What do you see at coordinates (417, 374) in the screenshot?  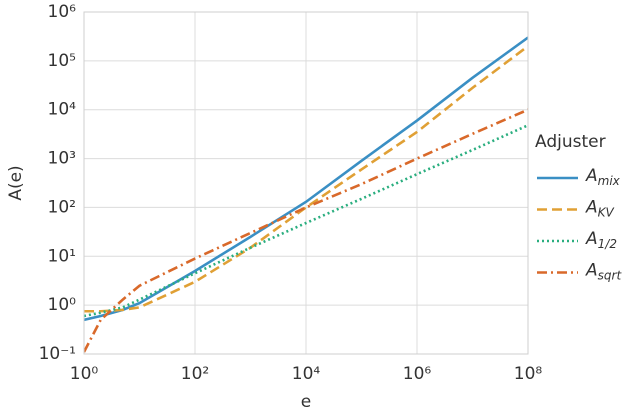 I see `x-tick-label: 10⁶` at bounding box center [417, 374].